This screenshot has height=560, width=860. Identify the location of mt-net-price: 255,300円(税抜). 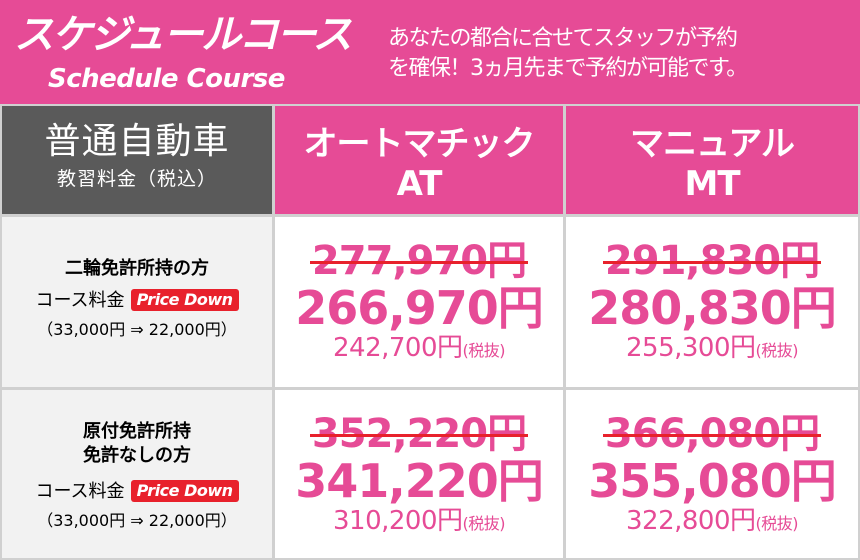
(712, 349).